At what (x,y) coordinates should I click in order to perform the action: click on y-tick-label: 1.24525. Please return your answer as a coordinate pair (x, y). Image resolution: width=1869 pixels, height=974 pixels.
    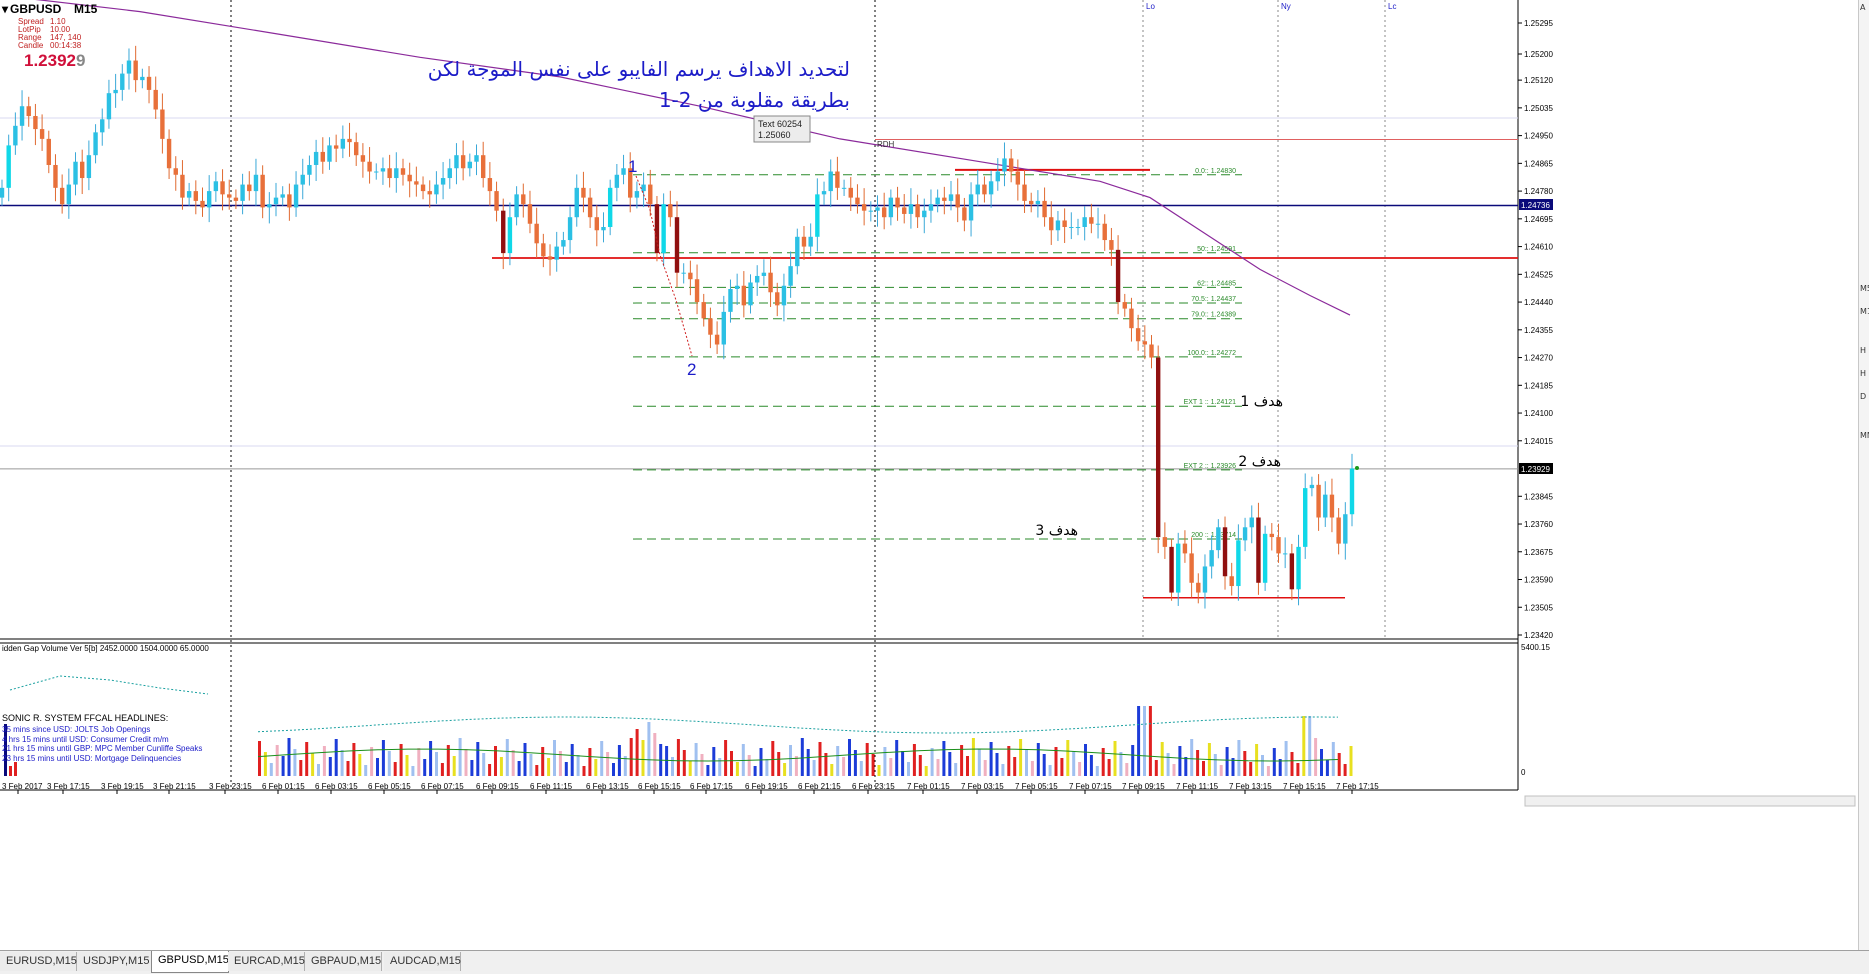
    Looking at the image, I should click on (1538, 274).